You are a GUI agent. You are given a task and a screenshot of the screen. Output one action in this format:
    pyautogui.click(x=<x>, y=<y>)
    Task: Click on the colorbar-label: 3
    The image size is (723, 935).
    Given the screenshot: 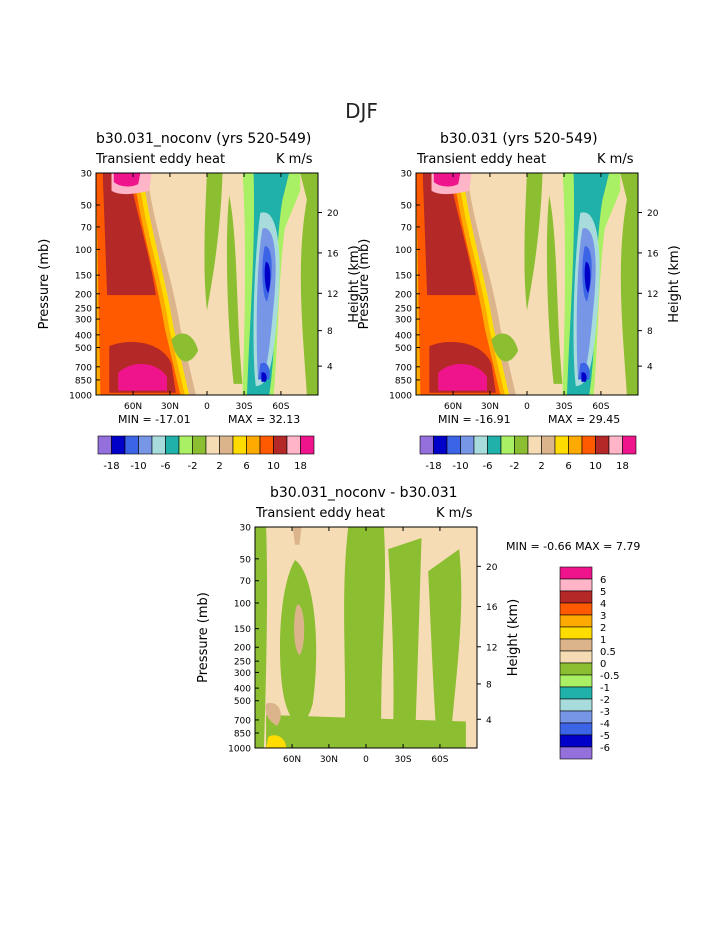 What is the action you would take?
    pyautogui.click(x=603, y=616)
    